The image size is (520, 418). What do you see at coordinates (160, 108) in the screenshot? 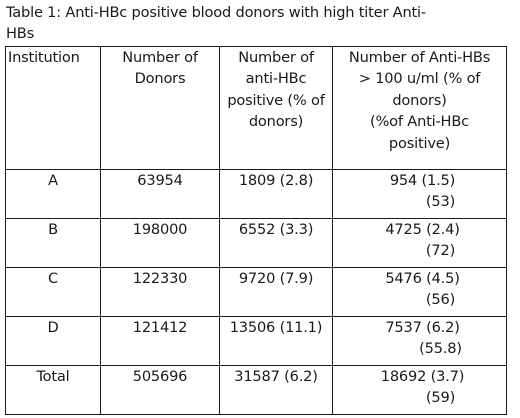
I see `header-donors: Number of Donors` at bounding box center [160, 108].